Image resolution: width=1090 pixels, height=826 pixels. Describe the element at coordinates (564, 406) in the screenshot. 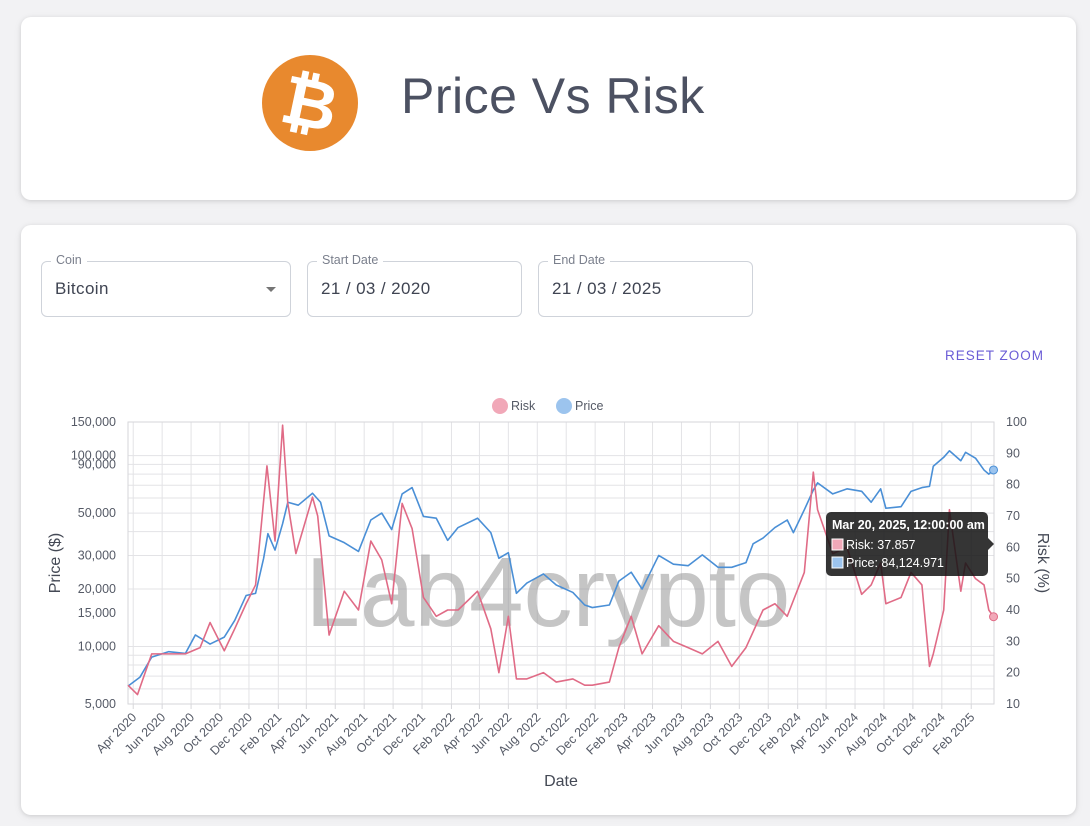

I see `legend-price-swatch` at that location.